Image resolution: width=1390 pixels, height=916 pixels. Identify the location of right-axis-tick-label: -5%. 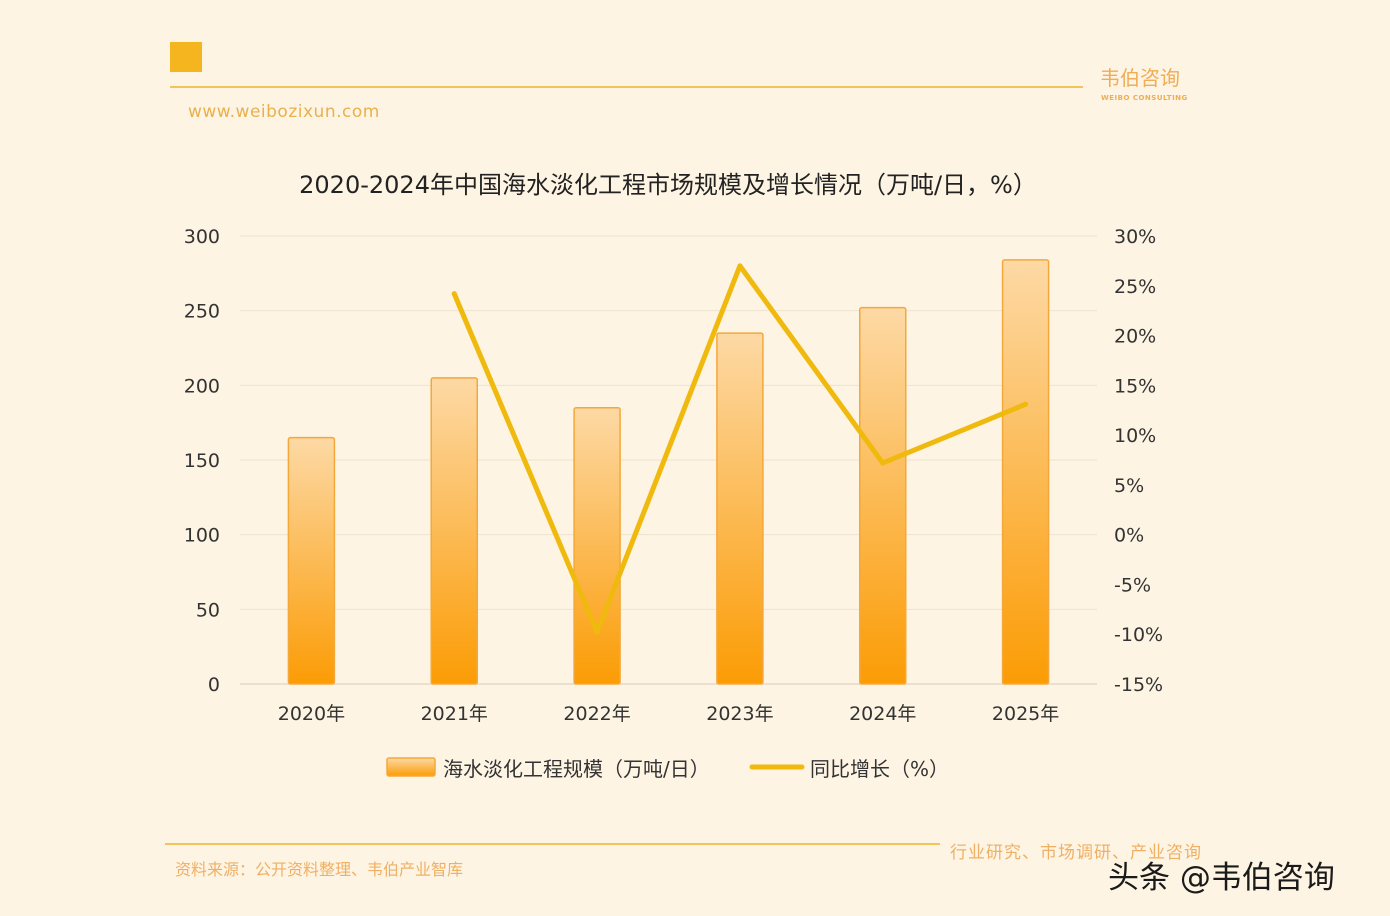
(1132, 585).